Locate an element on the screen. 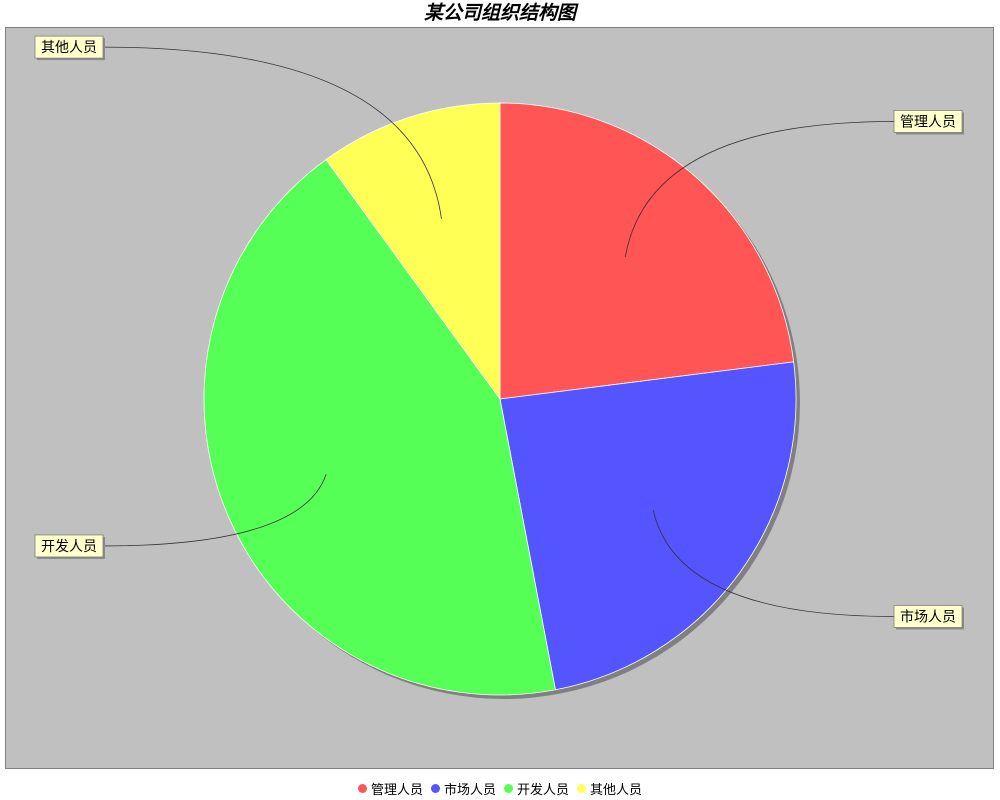  slice-label-text: 市场人员 is located at coordinates (928, 616).